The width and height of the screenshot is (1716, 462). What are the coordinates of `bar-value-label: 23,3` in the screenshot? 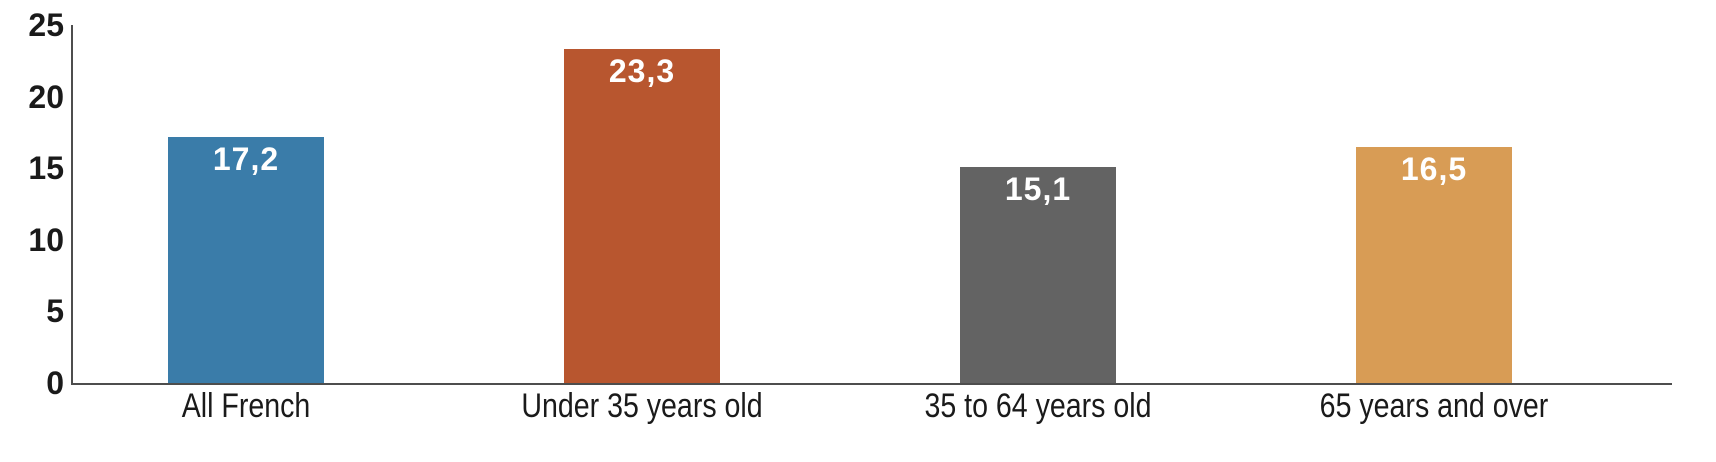 It's located at (642, 71).